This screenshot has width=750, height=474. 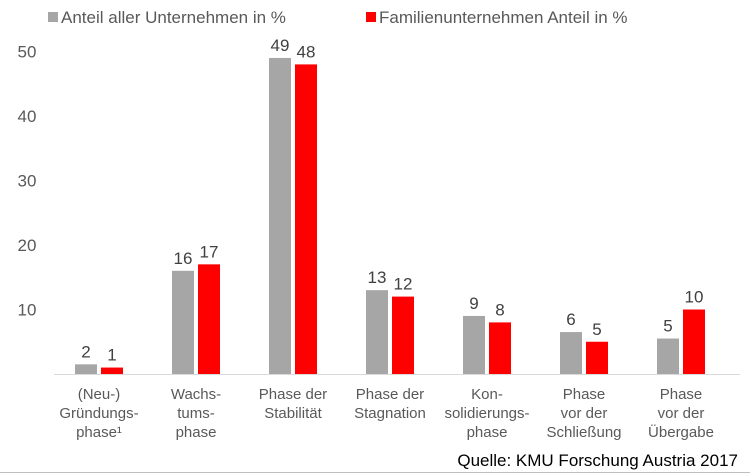 I want to click on x-category-label: Stagnation, so click(x=390, y=413).